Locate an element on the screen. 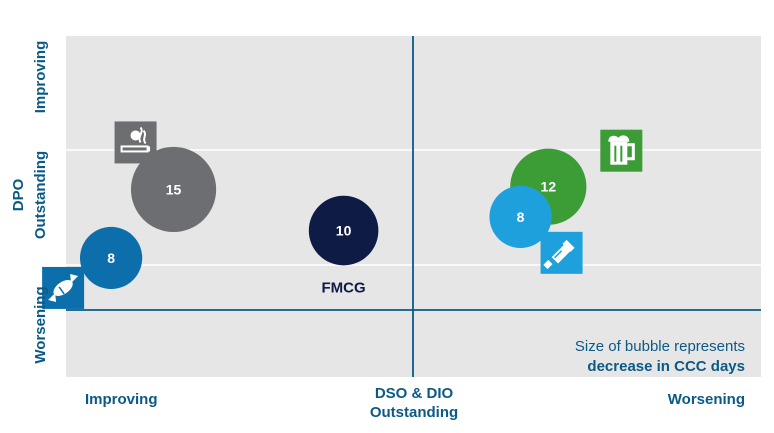 The image size is (774, 433). cigarette-icon is located at coordinates (135, 142).